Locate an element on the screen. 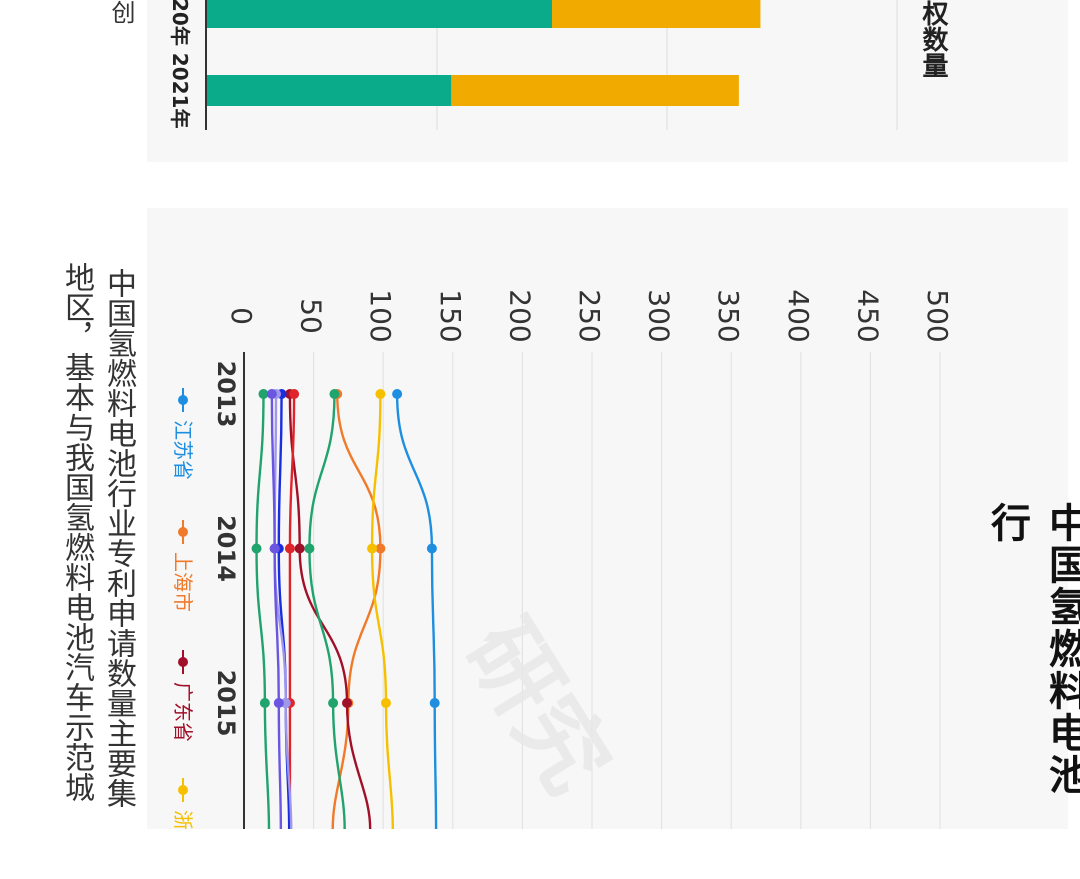 The width and height of the screenshot is (1080, 879). y-tick-label: 300 is located at coordinates (659, 315).